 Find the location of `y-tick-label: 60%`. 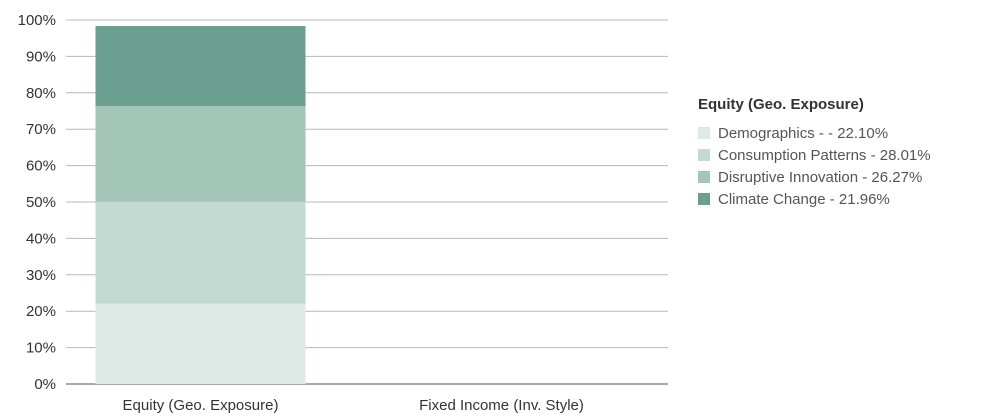

y-tick-label: 60% is located at coordinates (41, 166).